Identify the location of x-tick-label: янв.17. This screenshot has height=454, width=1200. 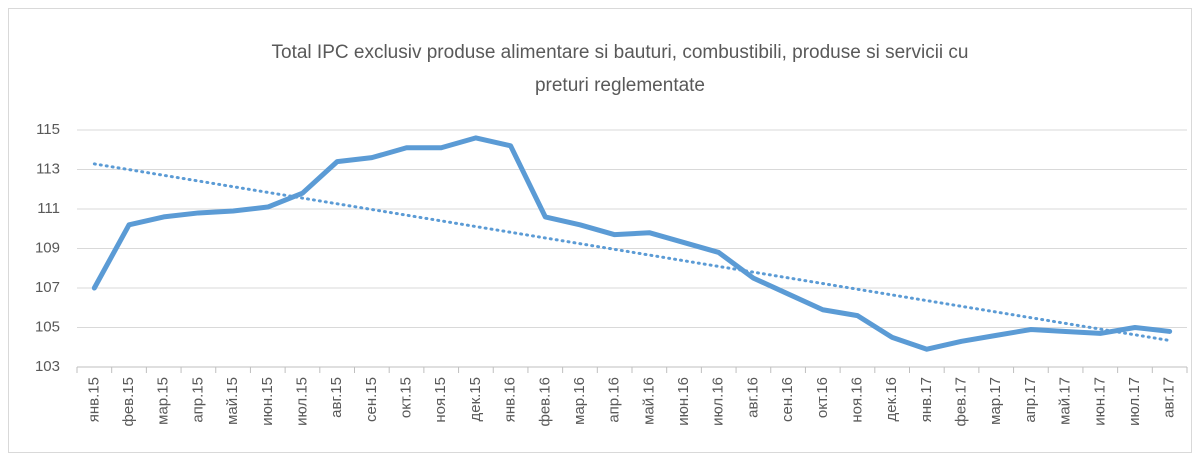
(926, 399).